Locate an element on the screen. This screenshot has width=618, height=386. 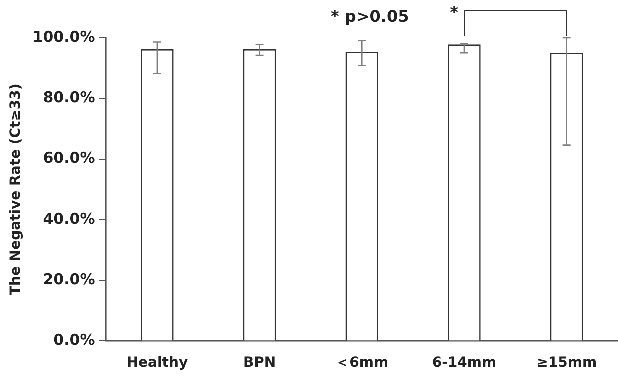
y-tick-label: 100.0% is located at coordinates (64, 37).